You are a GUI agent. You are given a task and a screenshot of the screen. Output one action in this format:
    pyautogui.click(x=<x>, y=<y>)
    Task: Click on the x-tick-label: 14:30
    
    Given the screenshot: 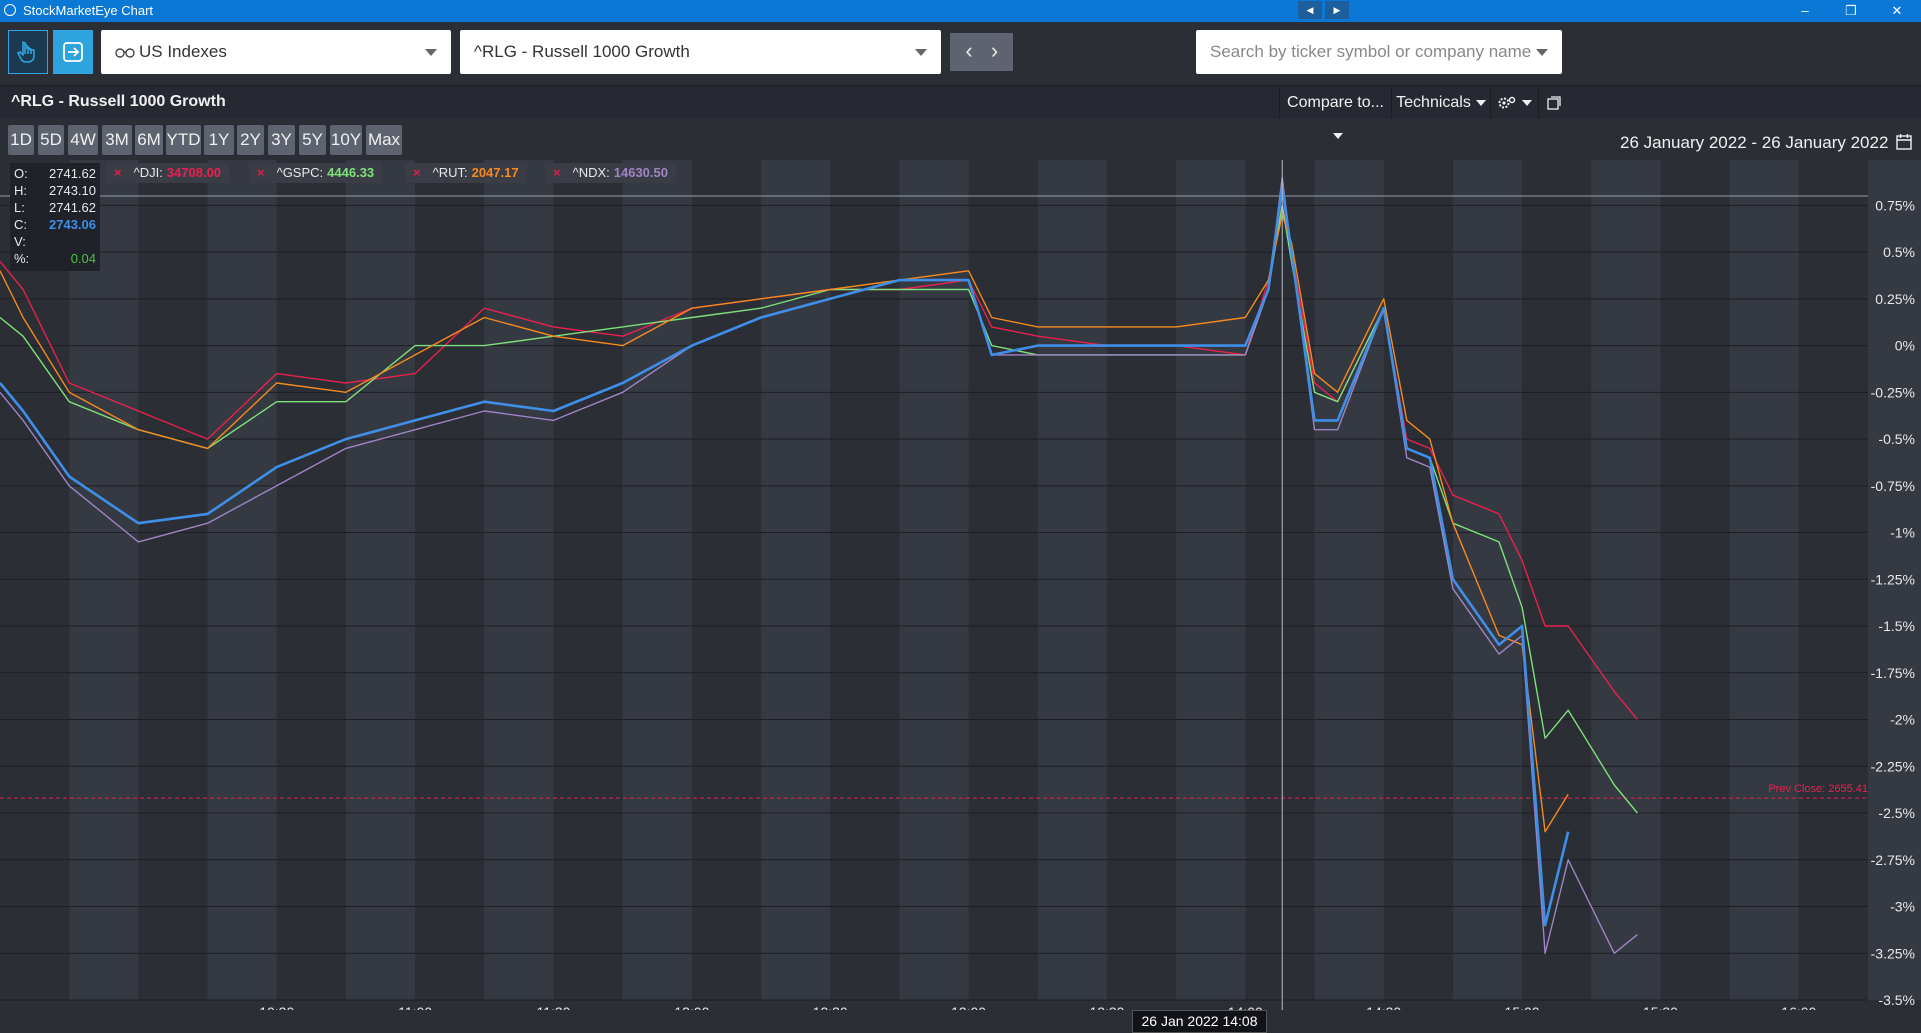 What is the action you would take?
    pyautogui.click(x=1383, y=1007)
    